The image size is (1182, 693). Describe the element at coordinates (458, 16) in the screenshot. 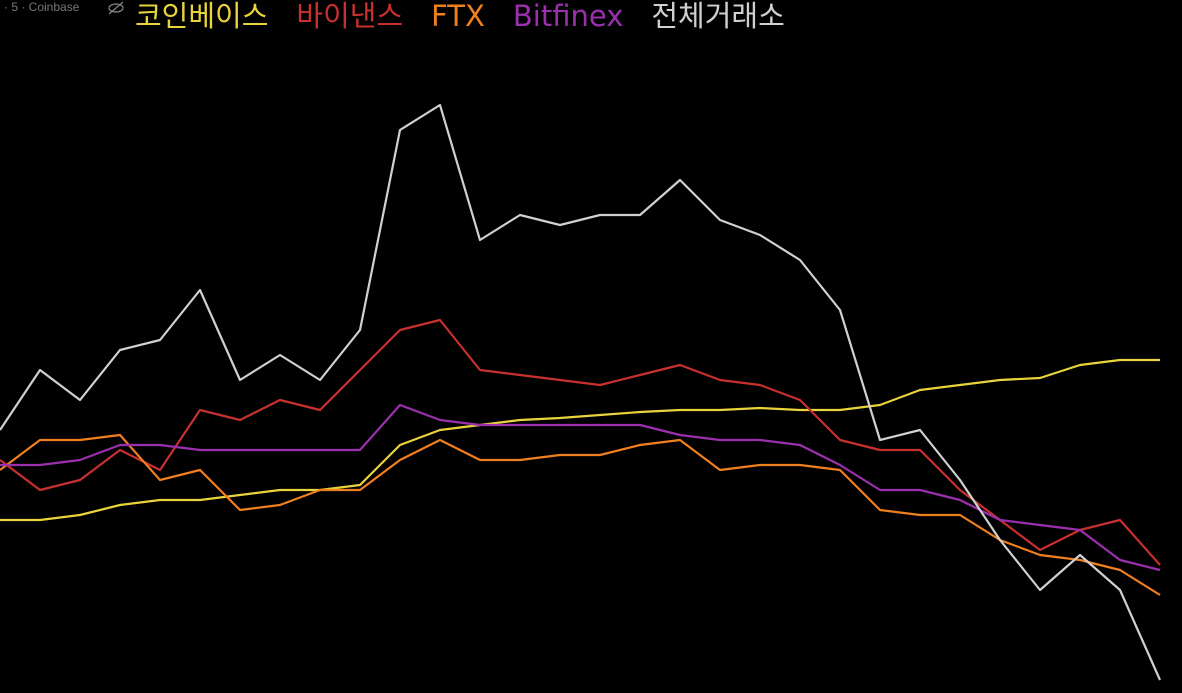

I see `legend-entry: FTX` at that location.